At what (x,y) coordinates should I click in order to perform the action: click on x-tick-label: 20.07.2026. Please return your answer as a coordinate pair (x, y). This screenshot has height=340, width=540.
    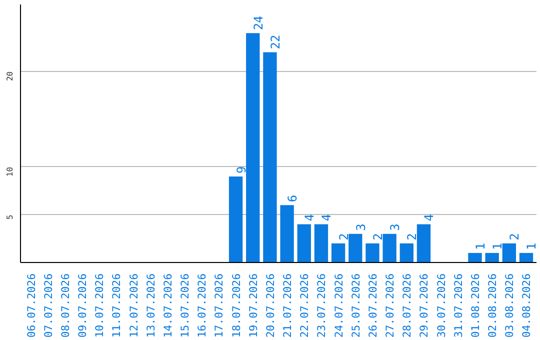
    Looking at the image, I should click on (270, 306).